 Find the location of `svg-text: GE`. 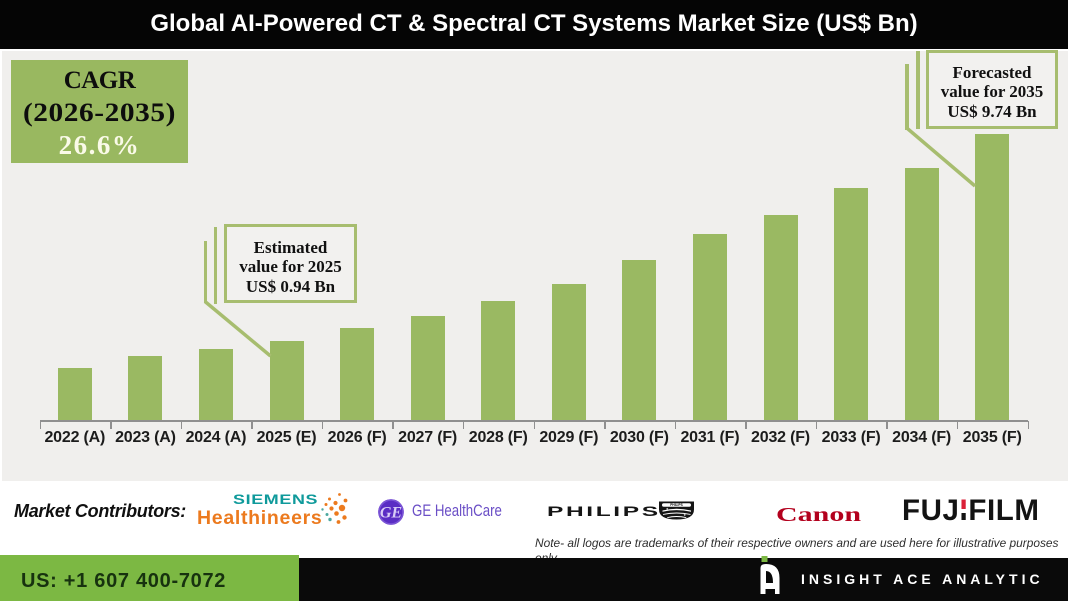

svg-text: GE is located at coordinates (390, 512).